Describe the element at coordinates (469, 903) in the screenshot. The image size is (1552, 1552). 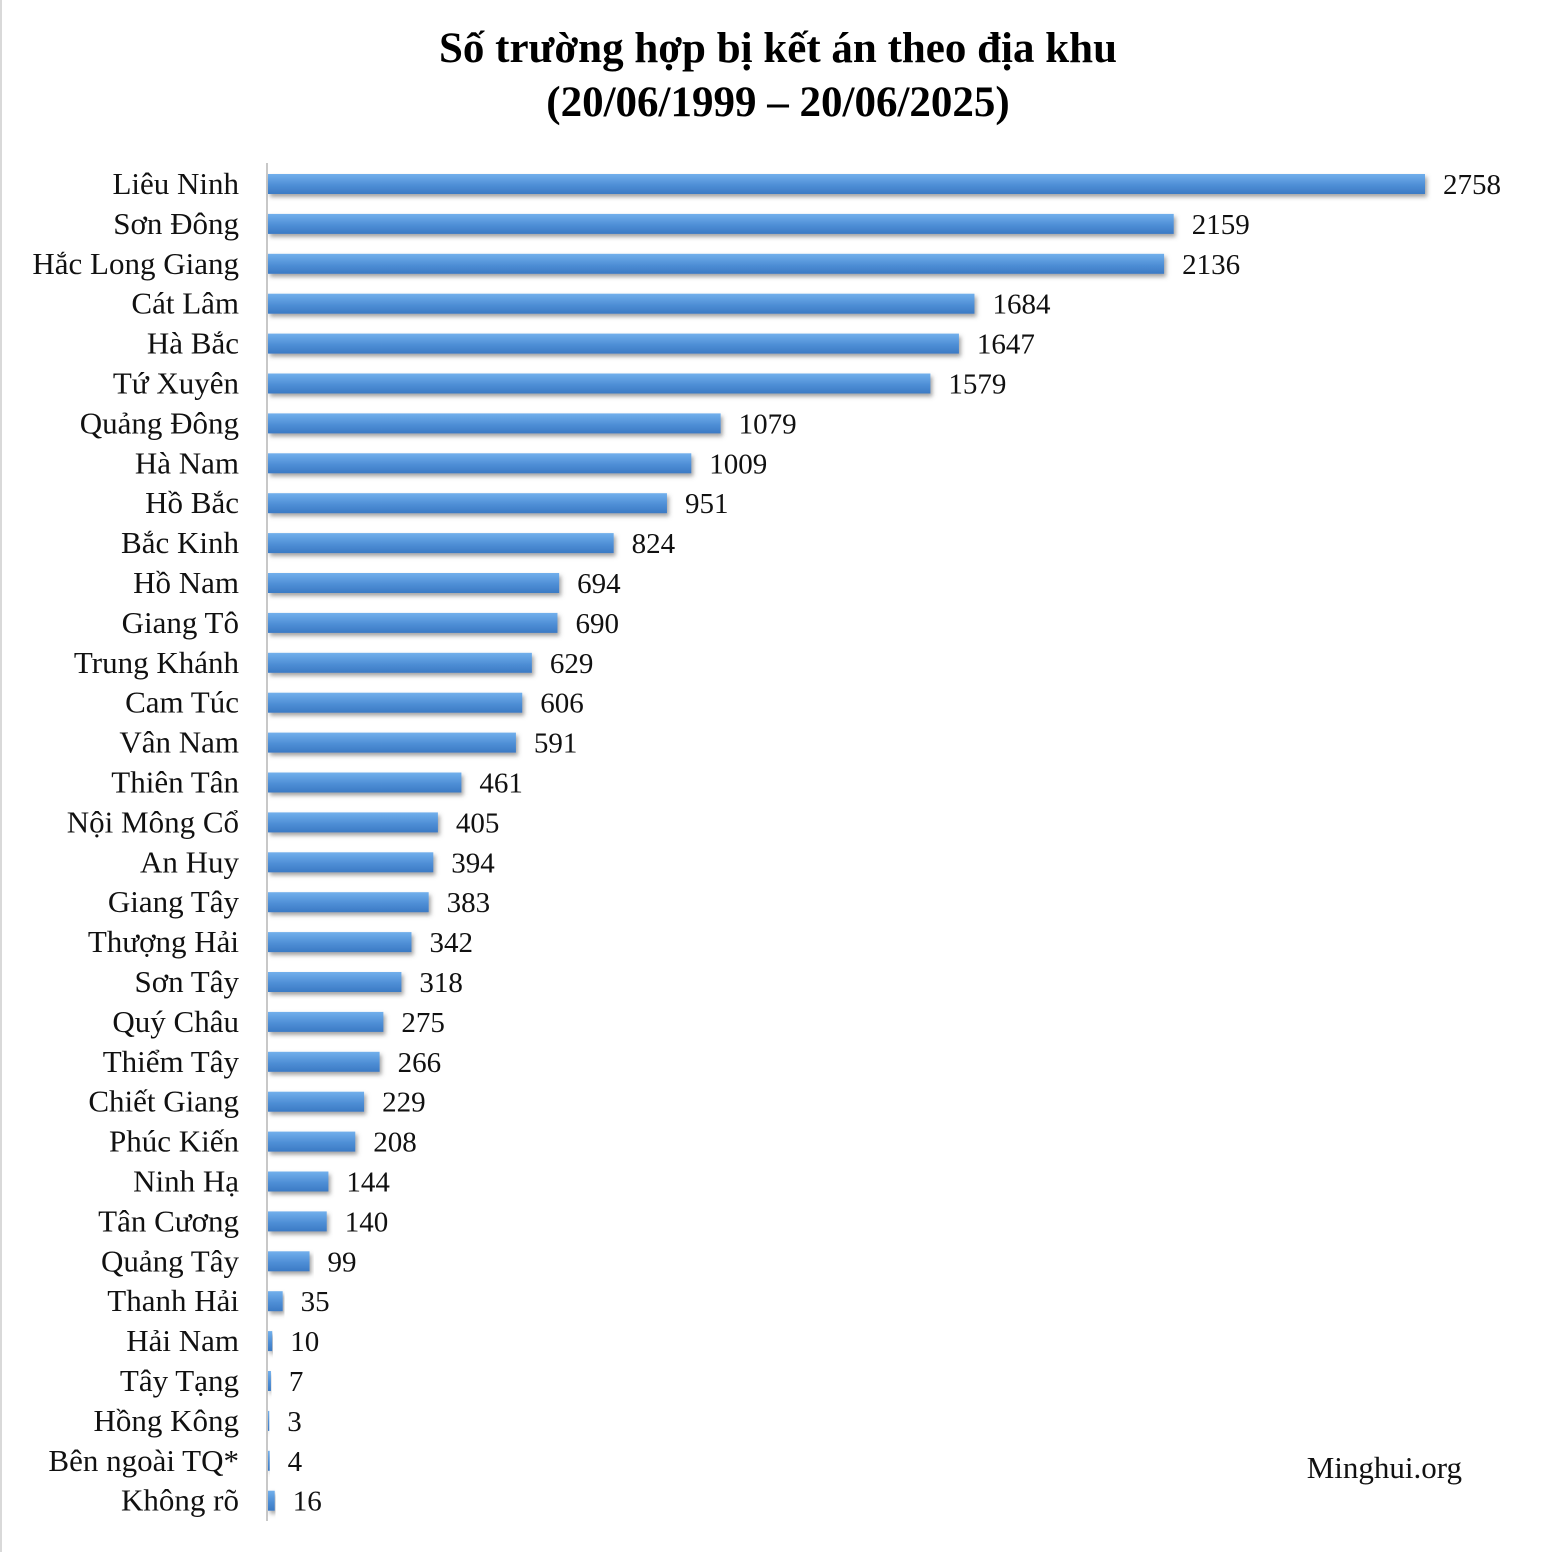
I see `value-label-18: 383` at that location.